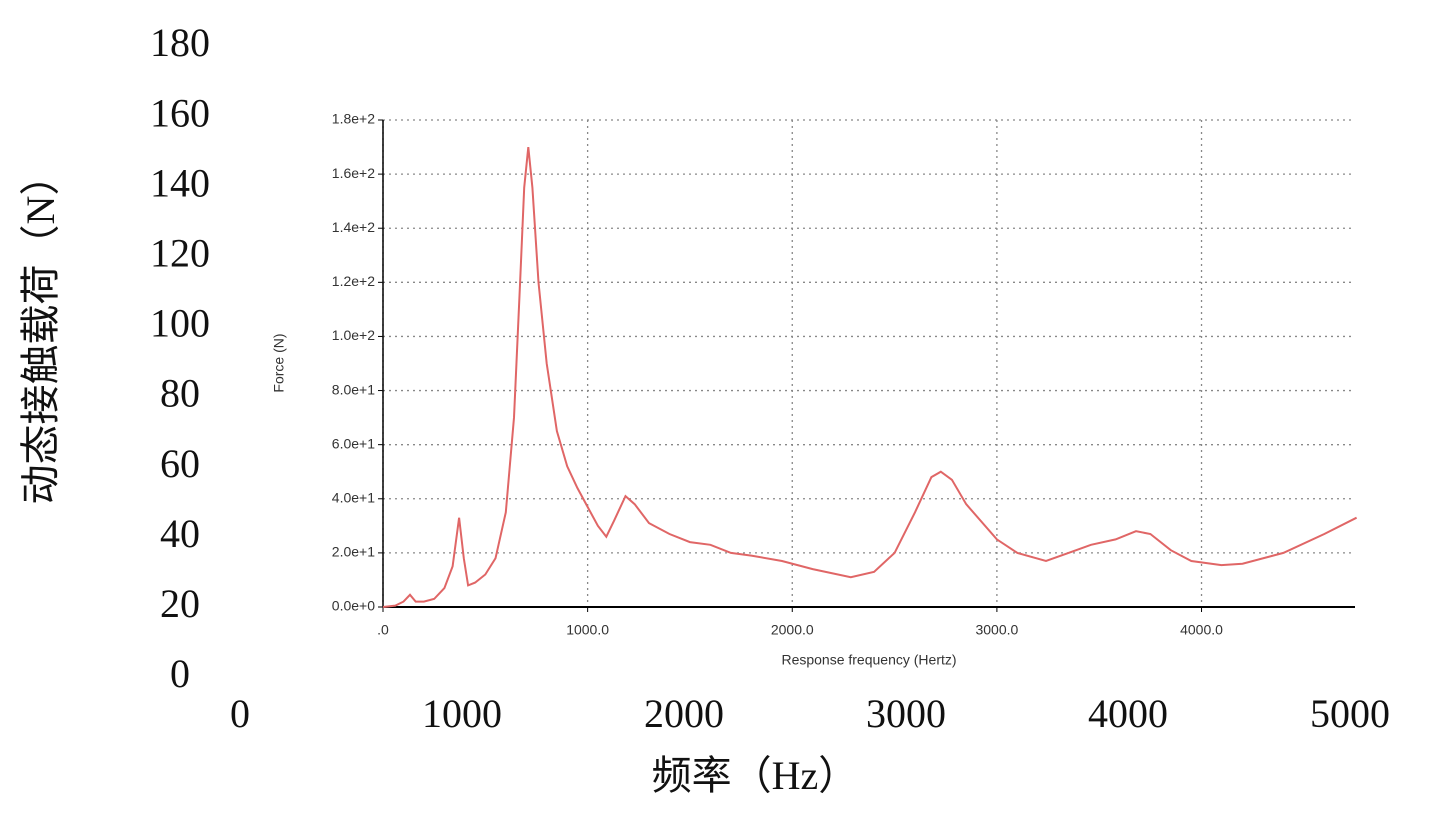 This screenshot has height=816, width=1435. Describe the element at coordinates (353, 335) in the screenshot. I see `y-tick-label: 1.0e+2` at that location.